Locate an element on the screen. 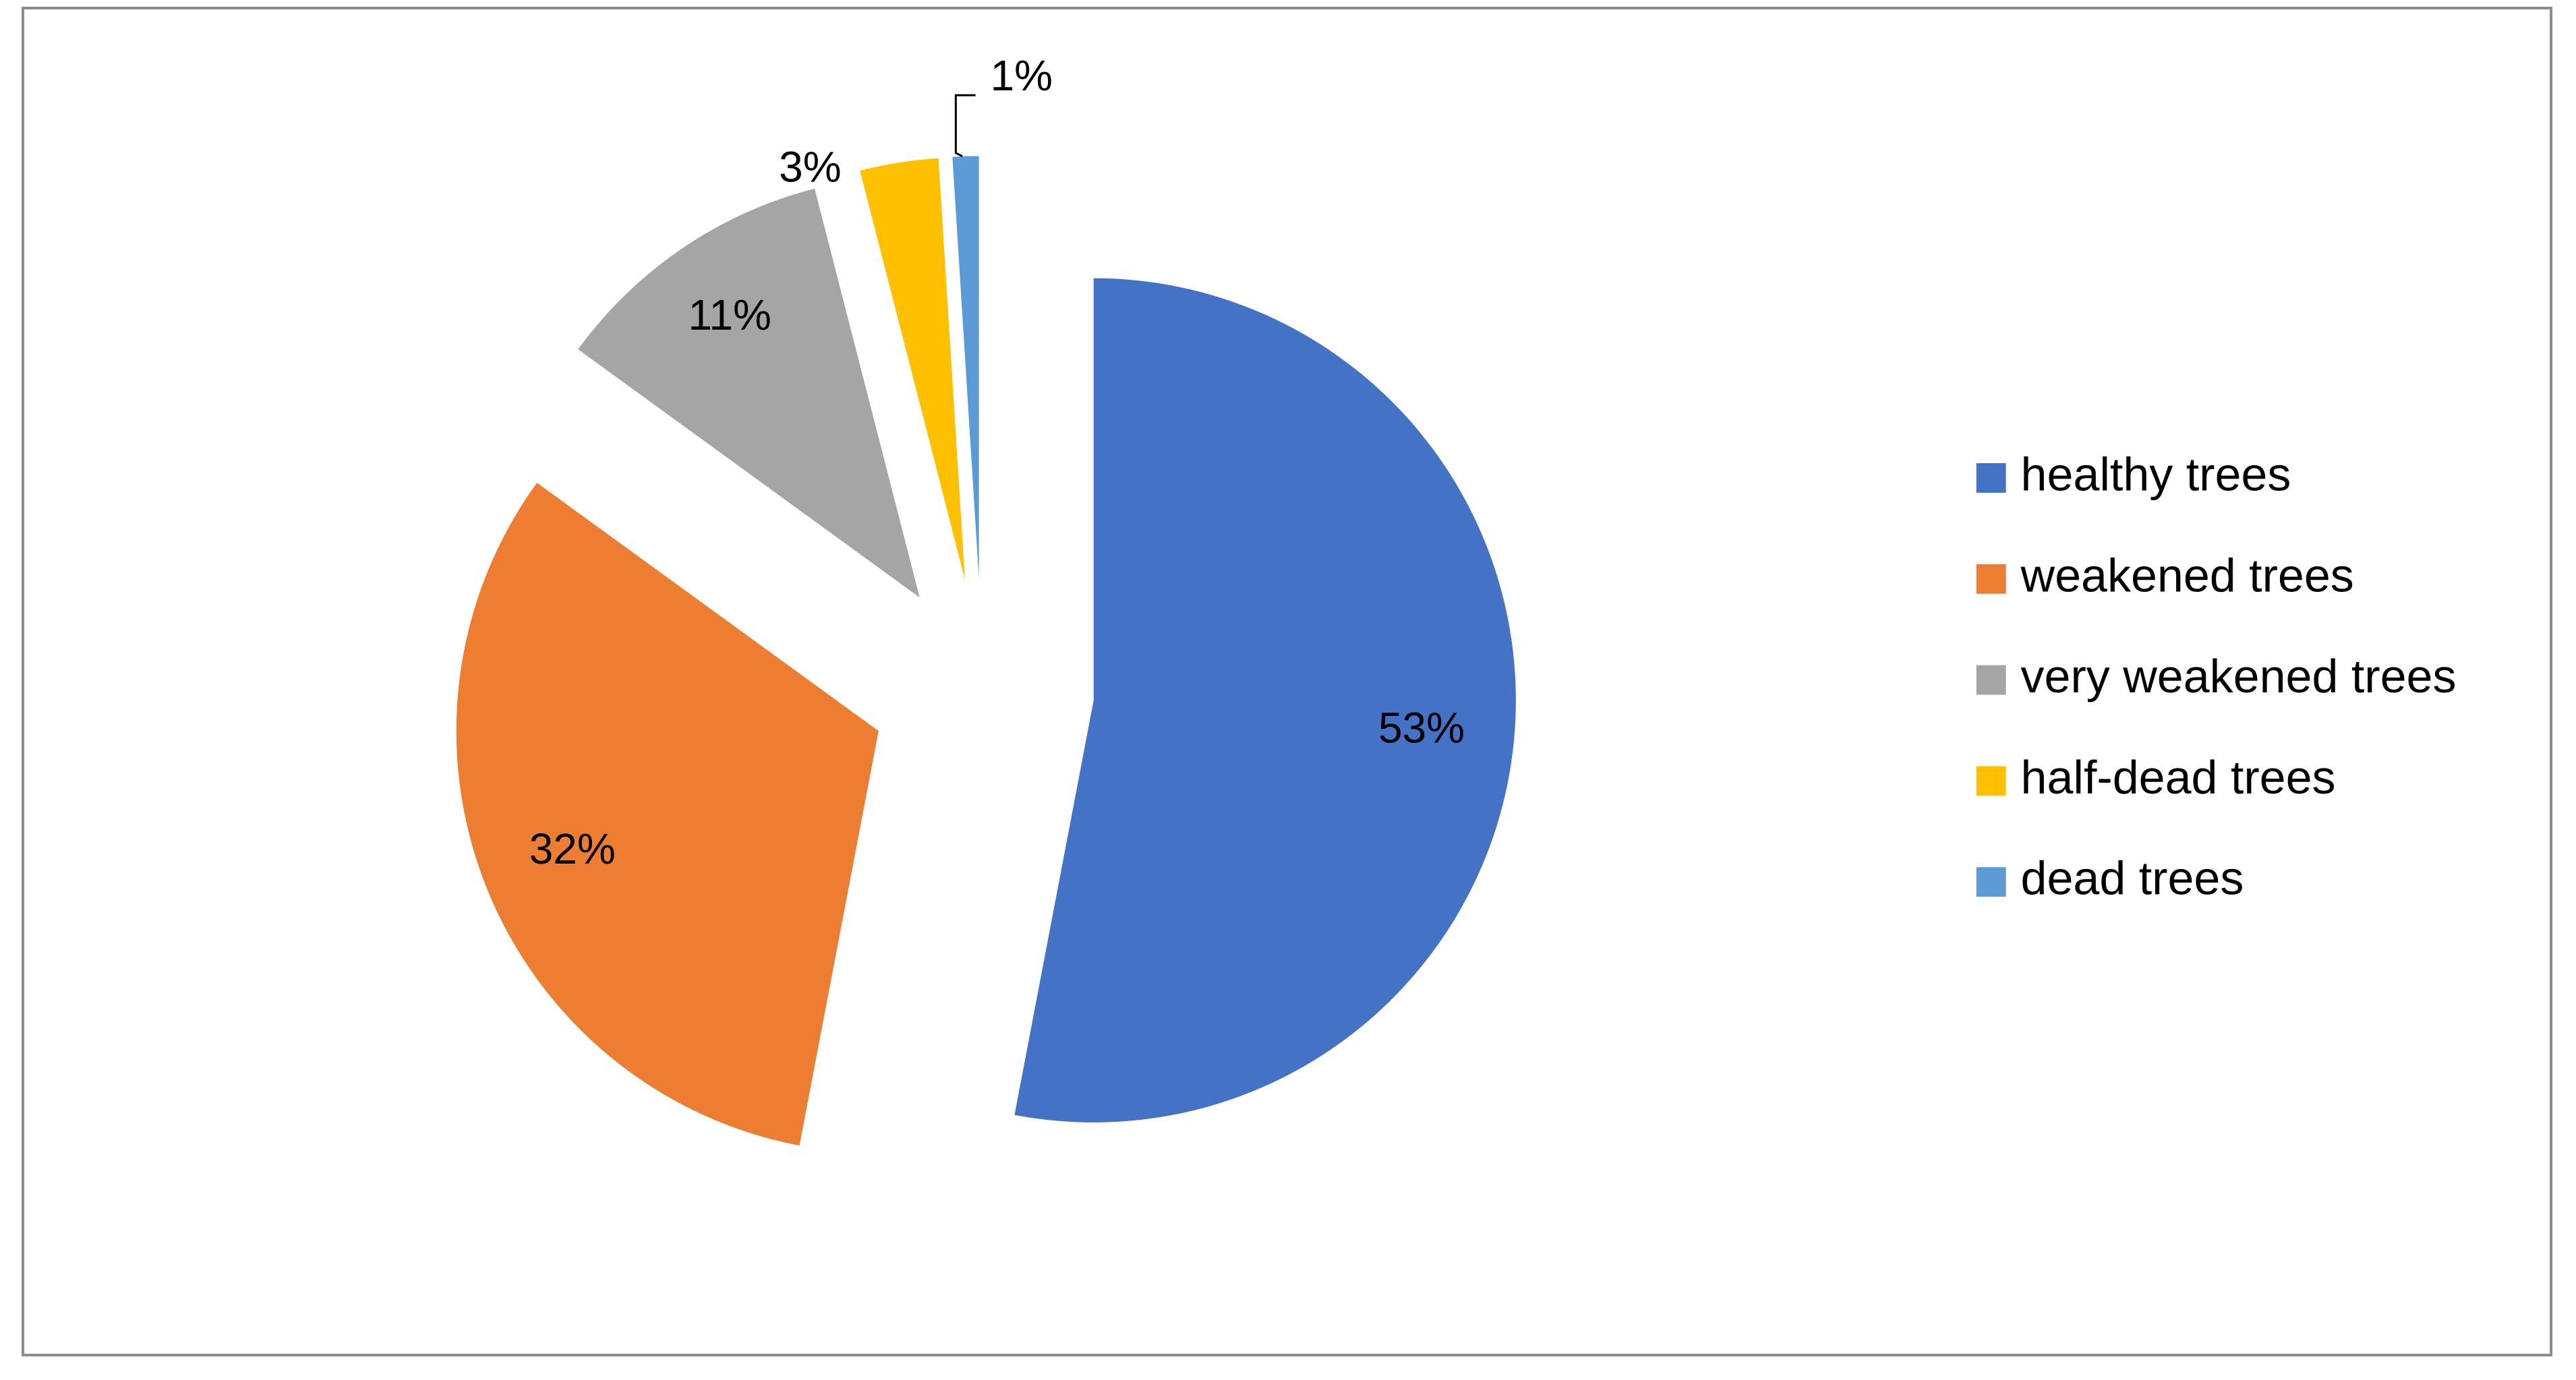 This screenshot has height=1380, width=2576. data-label: 3% is located at coordinates (810, 166).